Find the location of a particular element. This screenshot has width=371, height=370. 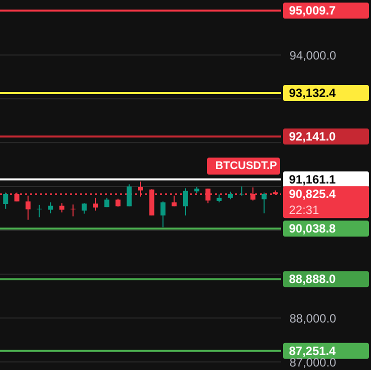

y-tick-label: 88,000.0 is located at coordinates (313, 319).